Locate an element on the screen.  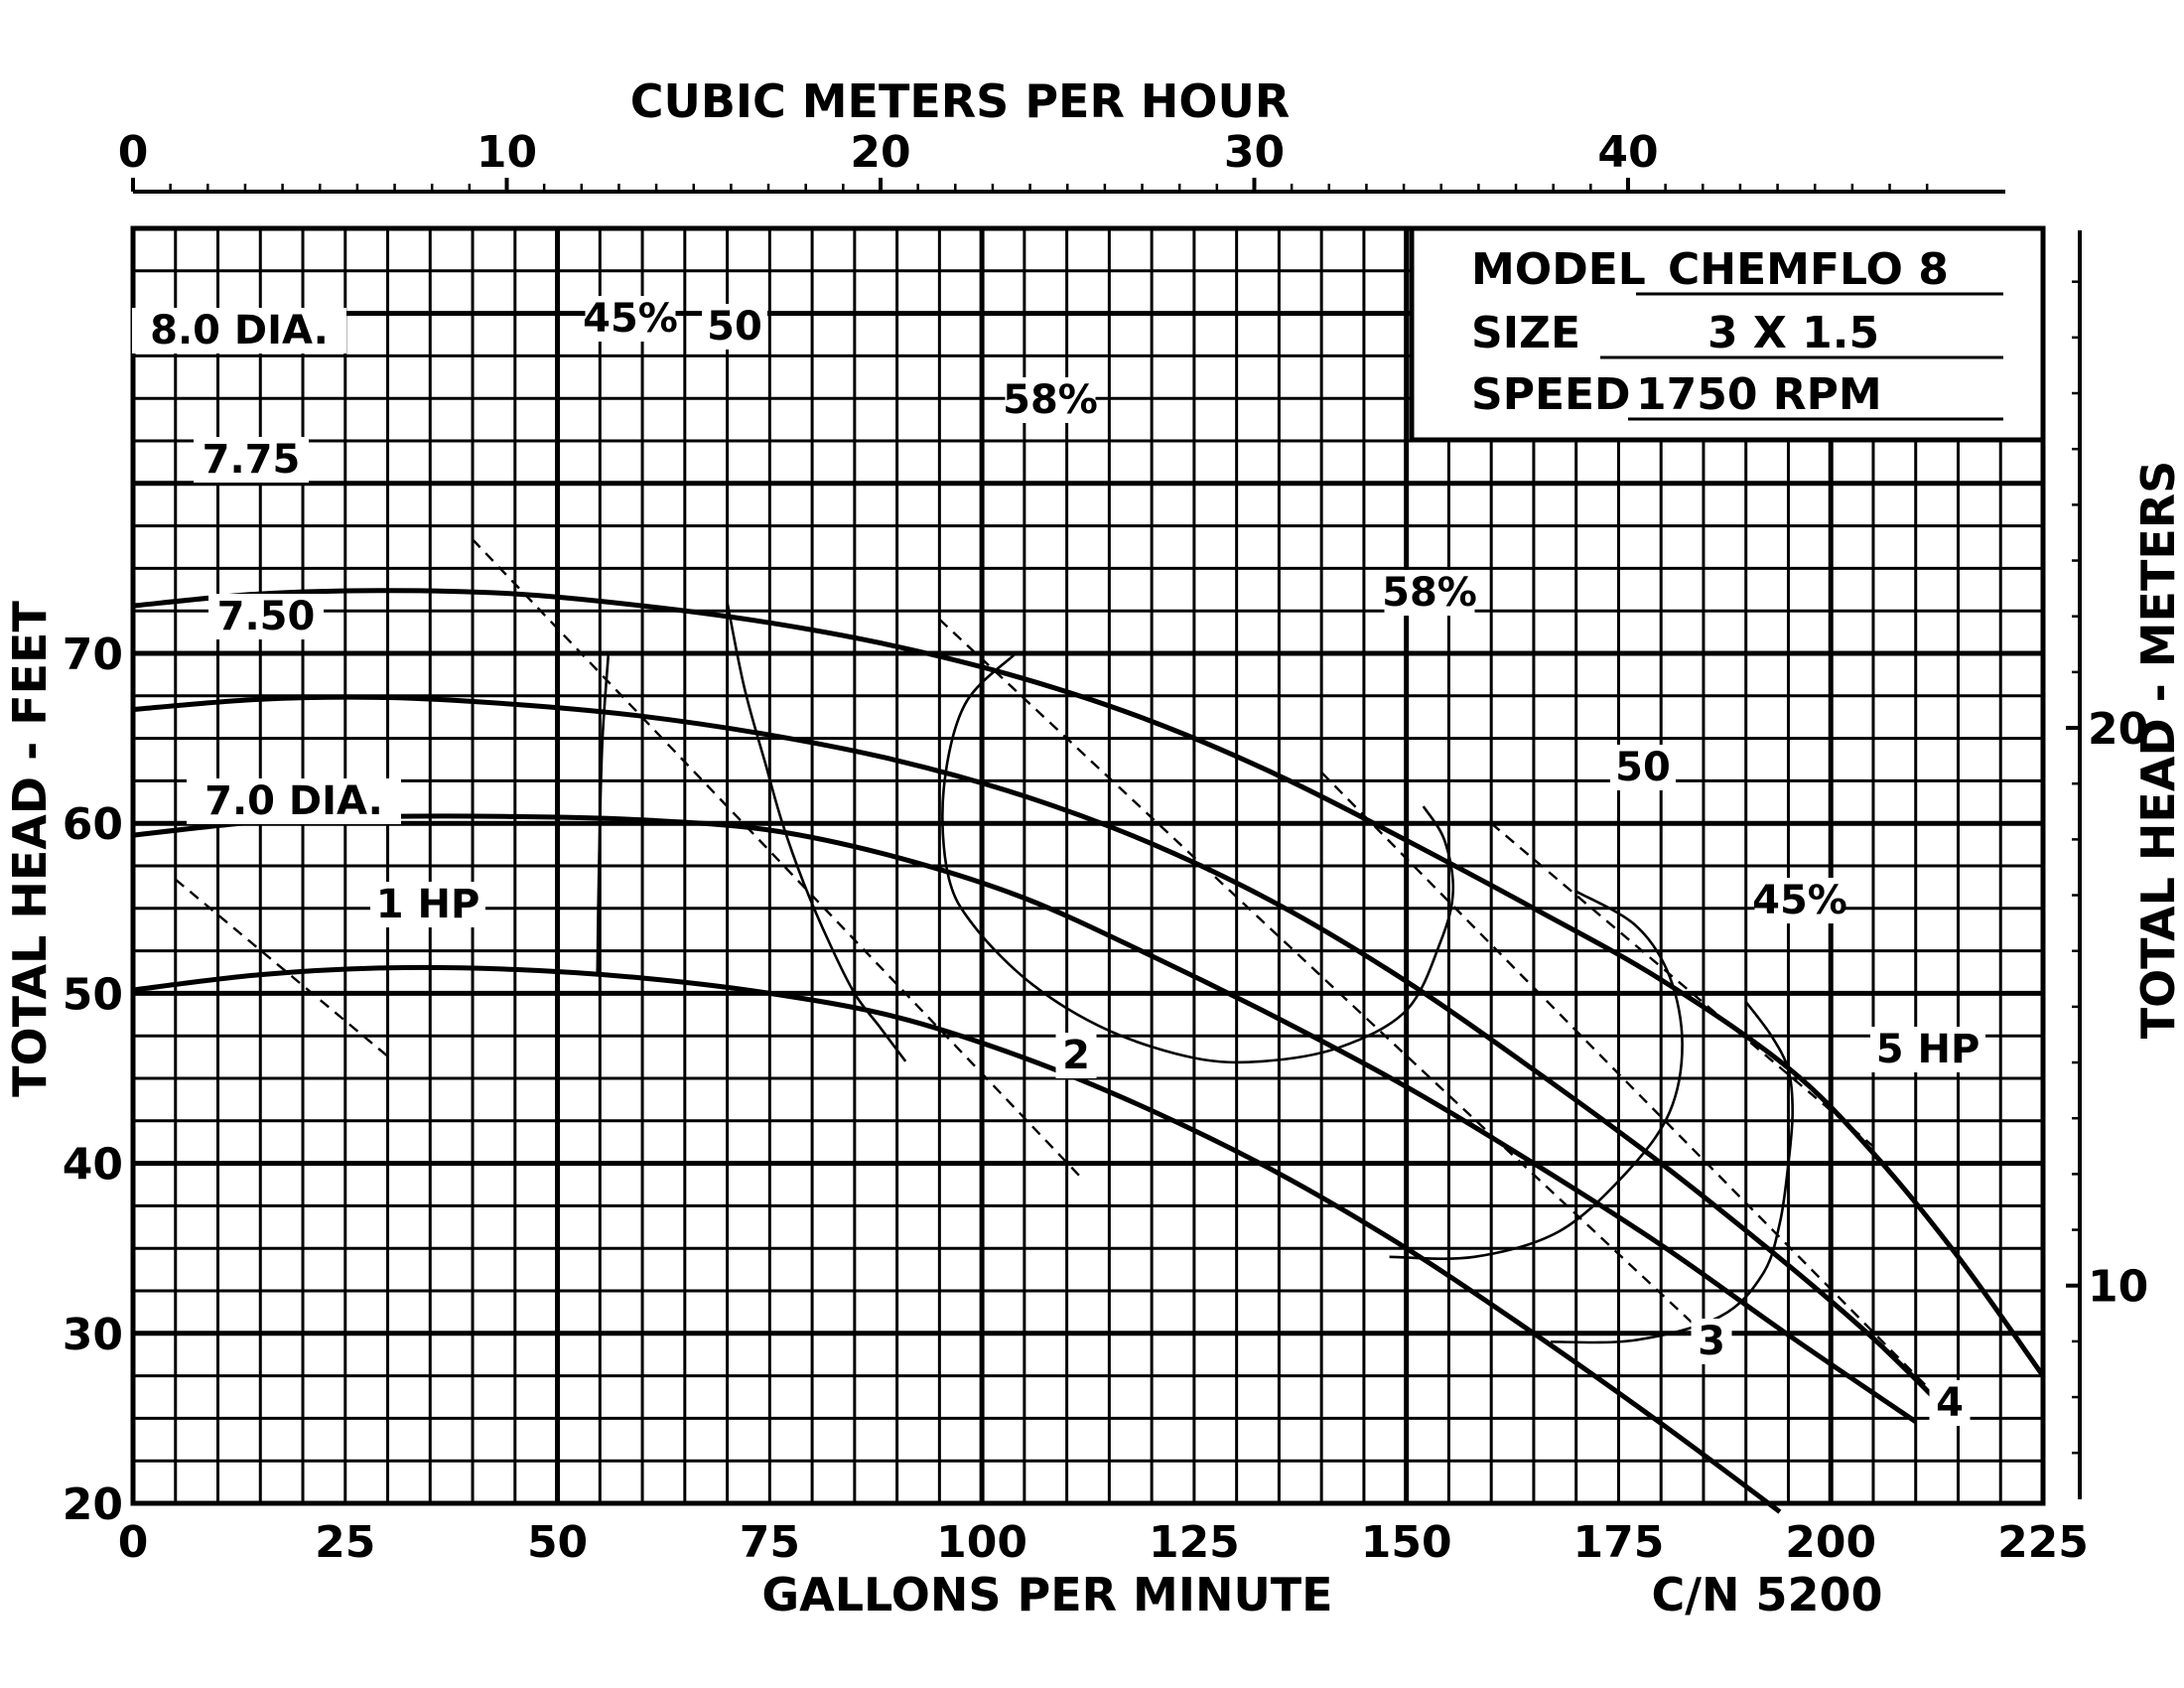
curve-label: 7.0 DIA. is located at coordinates (294, 801).